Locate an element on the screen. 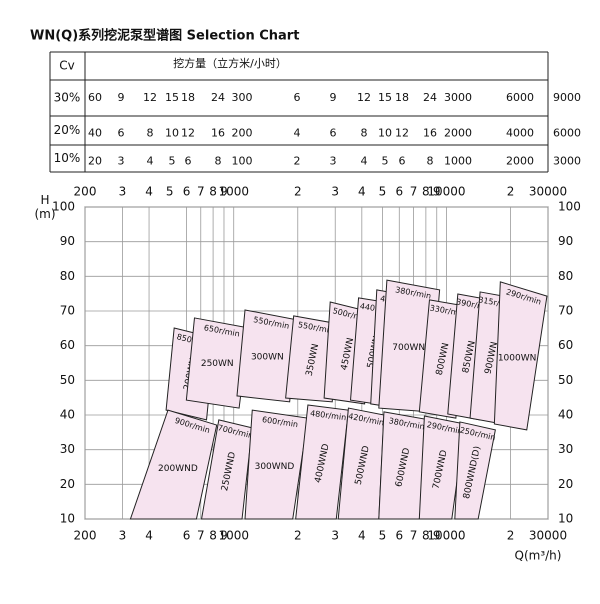 The height and width of the screenshot is (604, 600). y-tick-label-right: 10 is located at coordinates (565, 519).